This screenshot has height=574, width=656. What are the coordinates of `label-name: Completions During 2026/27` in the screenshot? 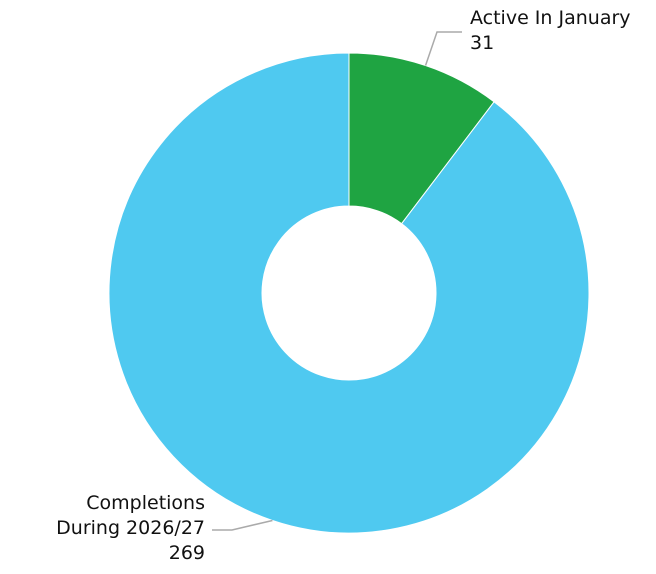 It's located at (130, 515).